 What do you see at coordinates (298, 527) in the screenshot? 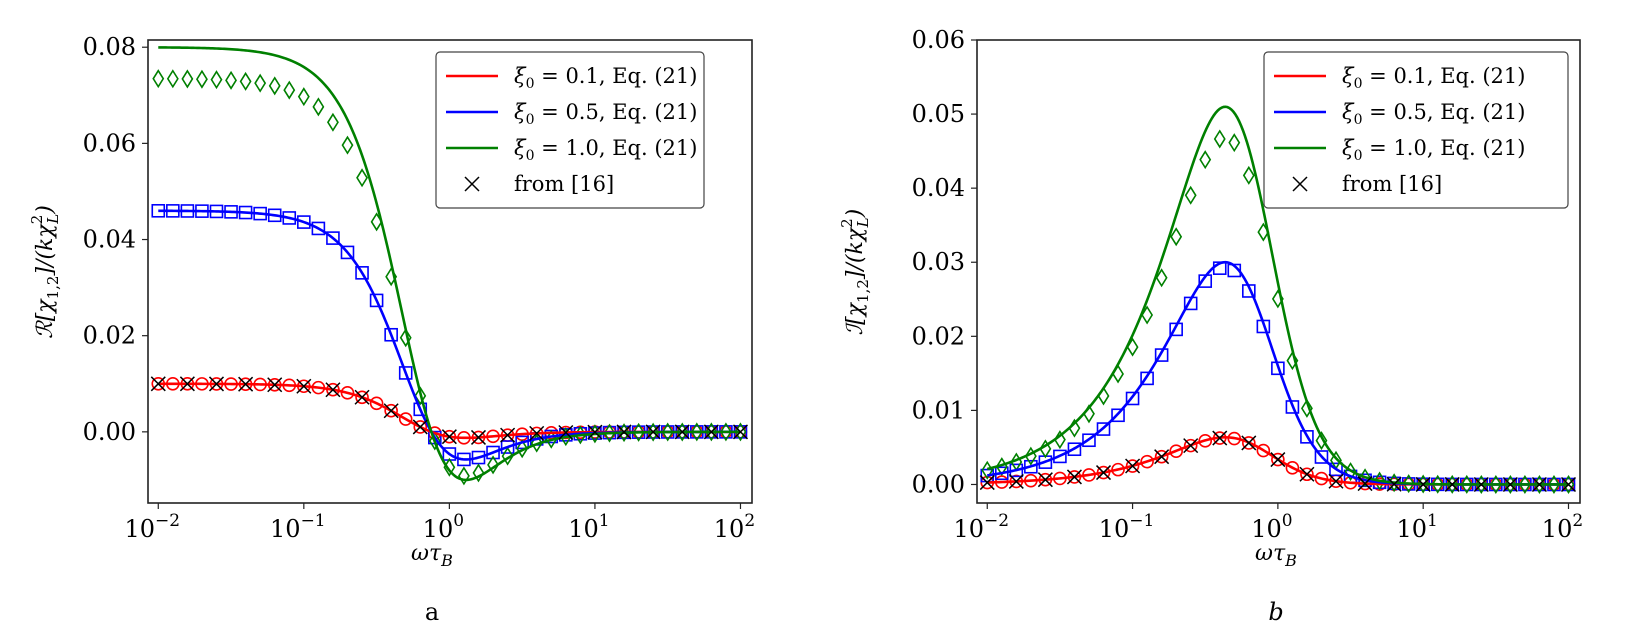
I see `x-tick-label: 10⁻¹` at bounding box center [298, 527].